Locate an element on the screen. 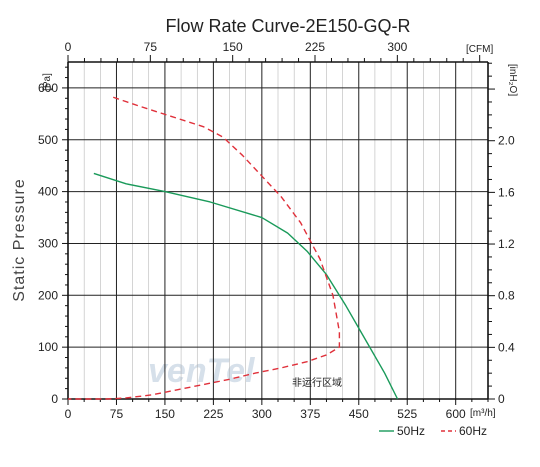 This screenshot has width=540, height=467. x2-tick-label: 75 is located at coordinates (151, 47).